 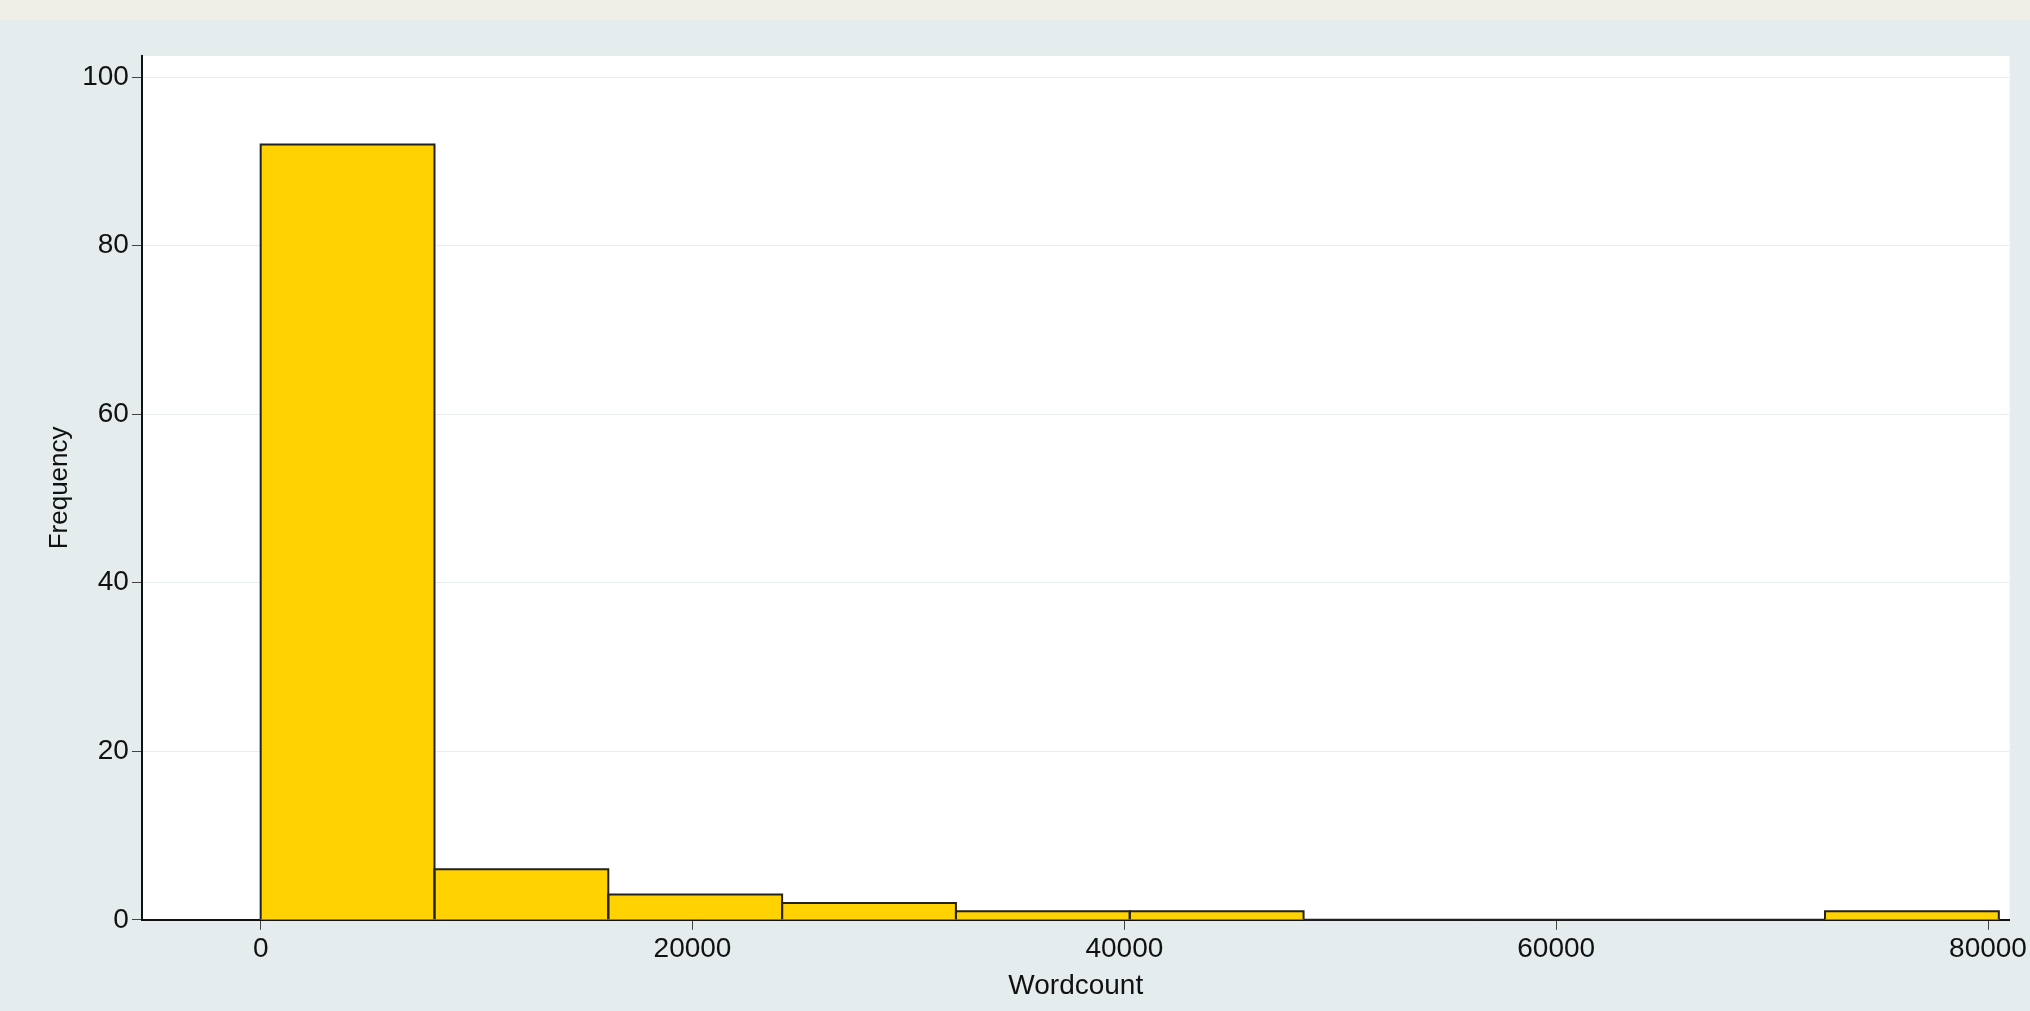 I want to click on x-axis-title: Wordcount, so click(x=1076, y=984).